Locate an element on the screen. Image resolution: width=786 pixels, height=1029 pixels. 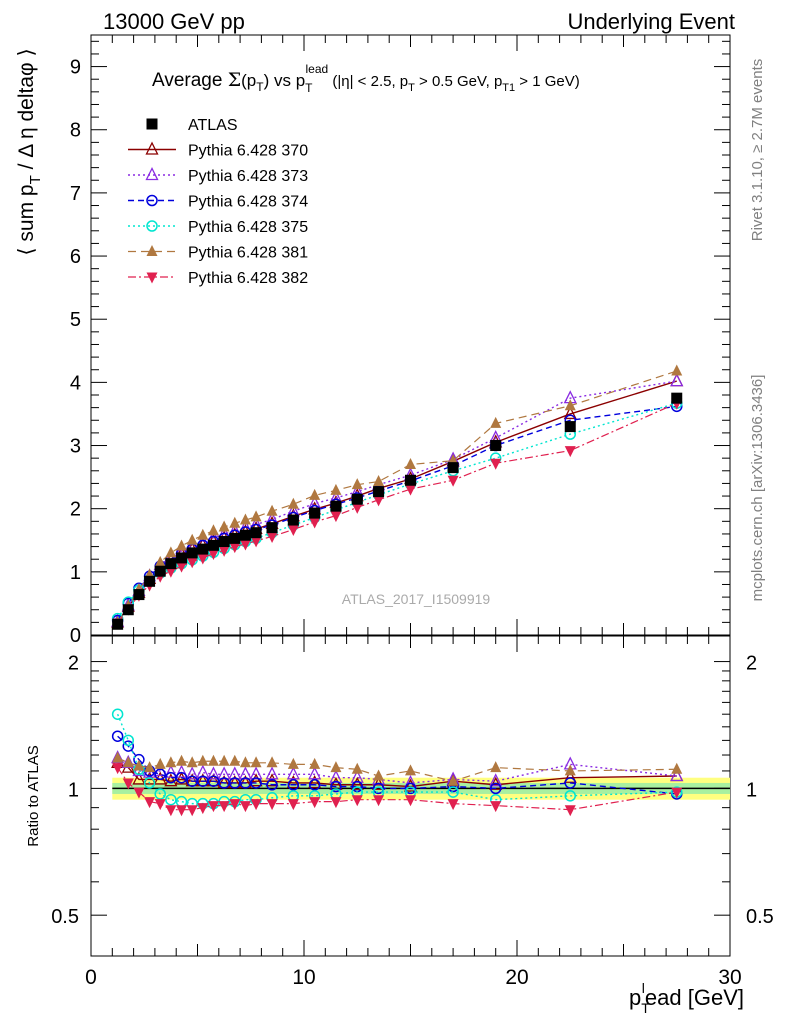
x-tick-label: 10 is located at coordinates (303, 977).